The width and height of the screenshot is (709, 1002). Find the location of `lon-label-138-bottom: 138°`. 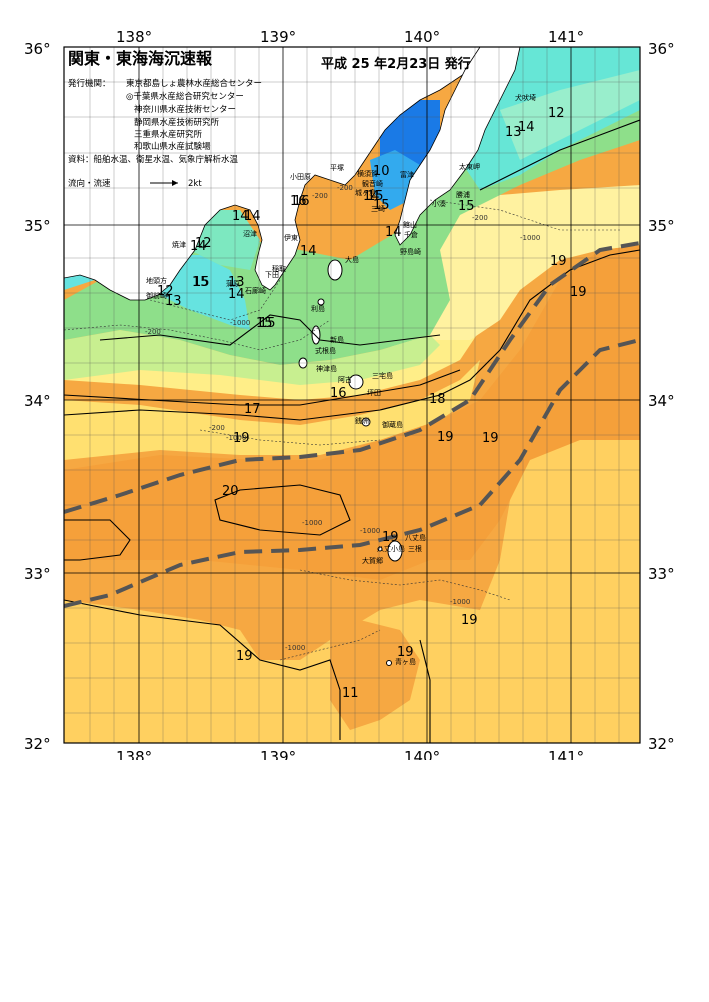

lon-label-138-bottom: 138° is located at coordinates (134, 754).